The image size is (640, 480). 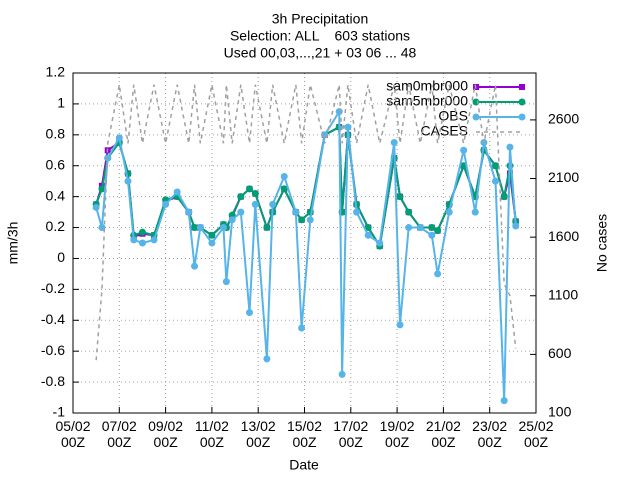 I want to click on x-tick-label: 15/02 00Z, so click(x=304, y=434).